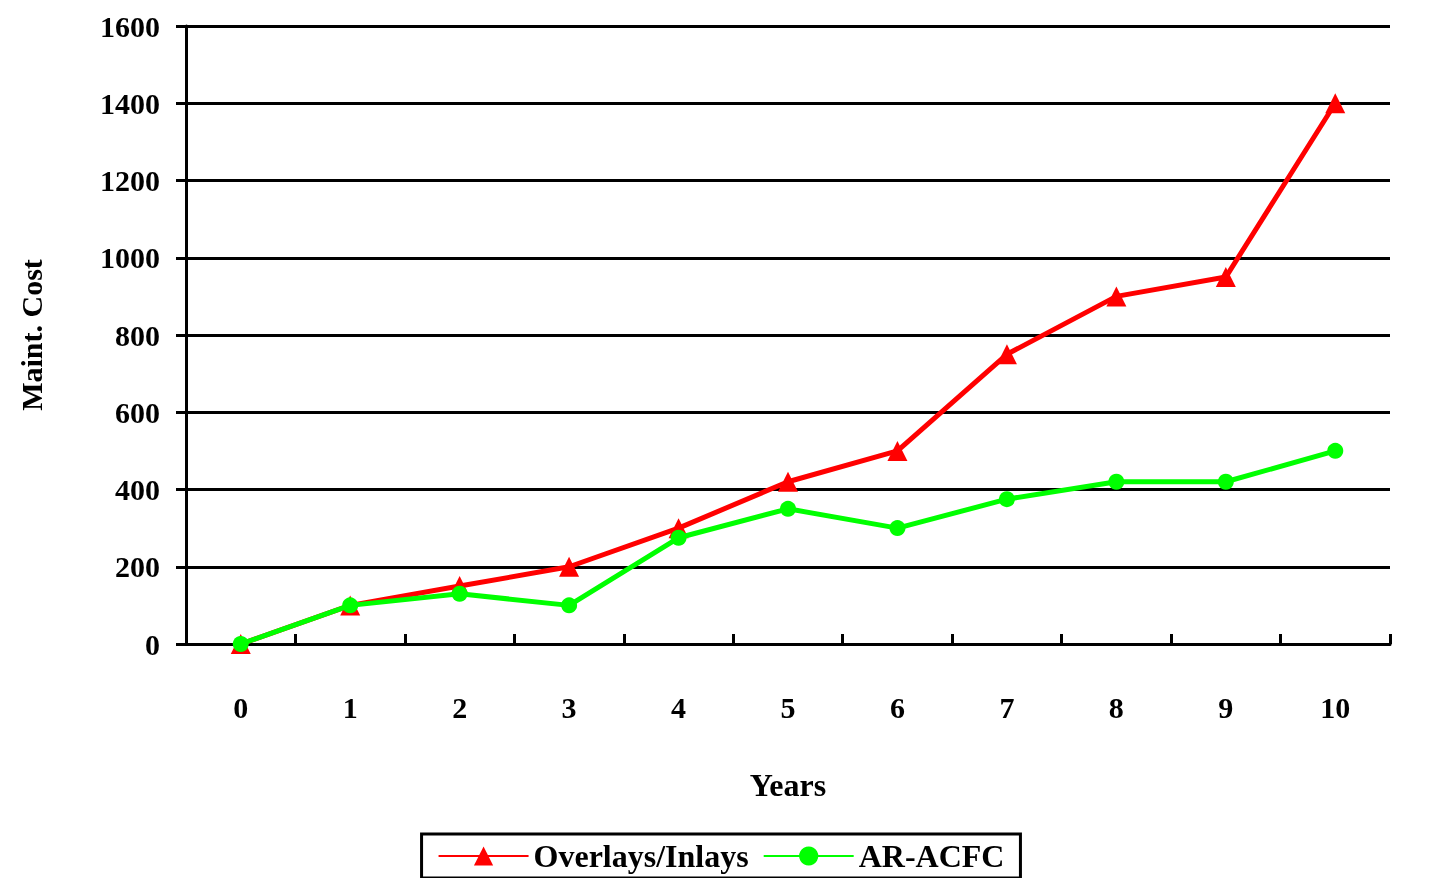 Image resolution: width=1442 pixels, height=886 pixels. I want to click on x-tick-label: 6, so click(897, 707).